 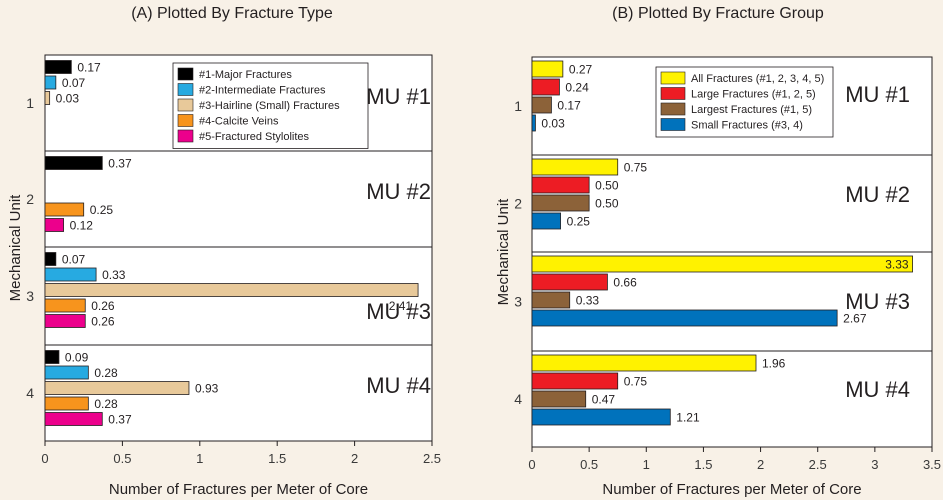 What do you see at coordinates (855, 319) in the screenshot?
I see `data-label: 2.67` at bounding box center [855, 319].